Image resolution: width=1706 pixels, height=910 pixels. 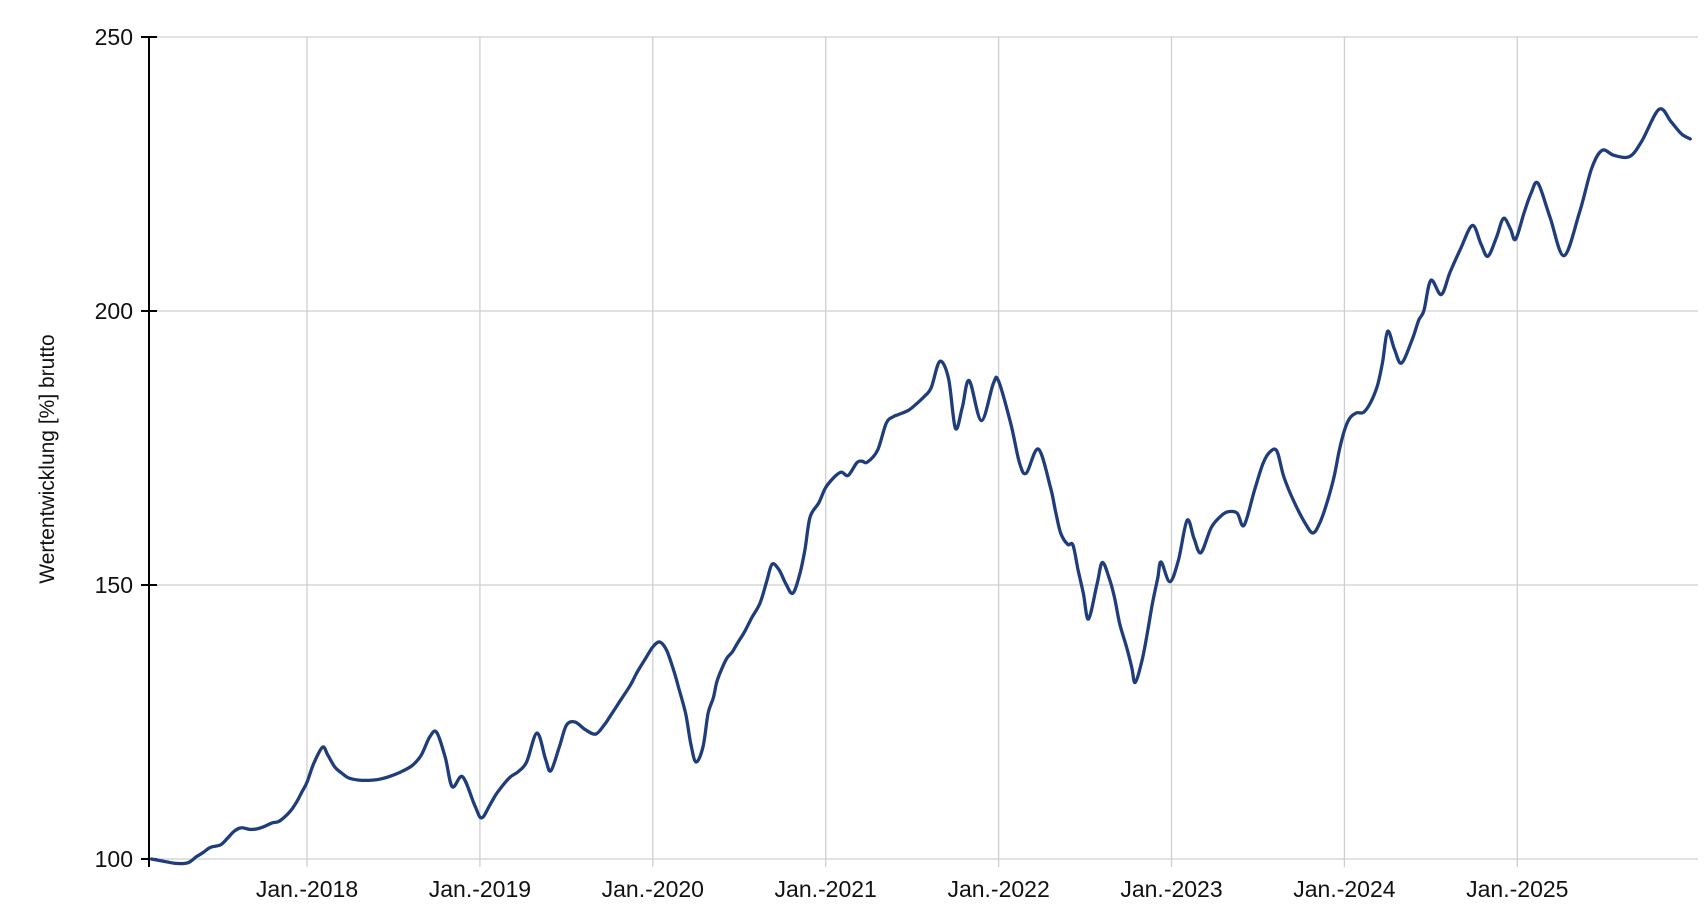 What do you see at coordinates (114, 585) in the screenshot?
I see `y-tick-label: 150` at bounding box center [114, 585].